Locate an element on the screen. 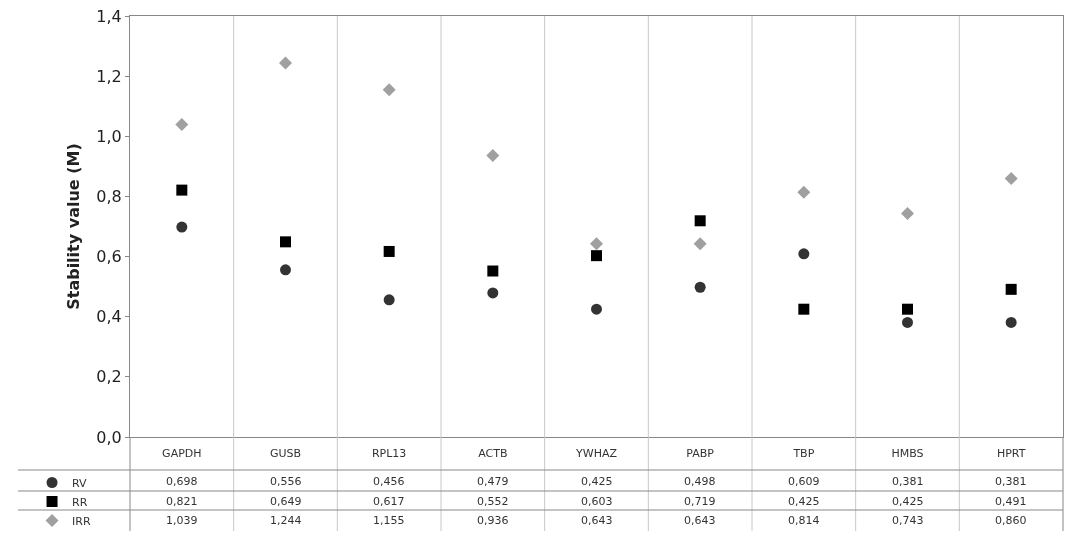  y-tick-label: 1,2 is located at coordinates (109, 76).